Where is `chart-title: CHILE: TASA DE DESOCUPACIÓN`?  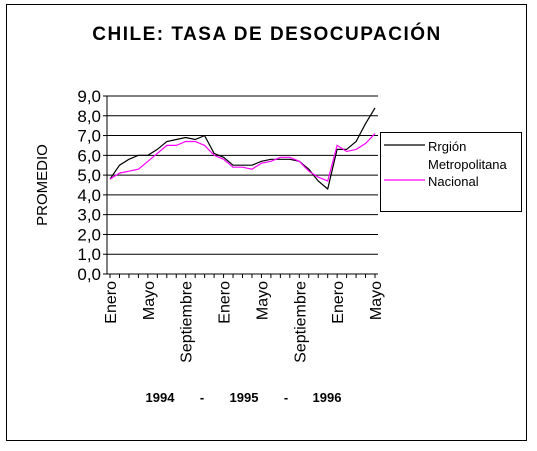
chart-title: CHILE: TASA DE DESOCUPACIÓN is located at coordinates (266, 34).